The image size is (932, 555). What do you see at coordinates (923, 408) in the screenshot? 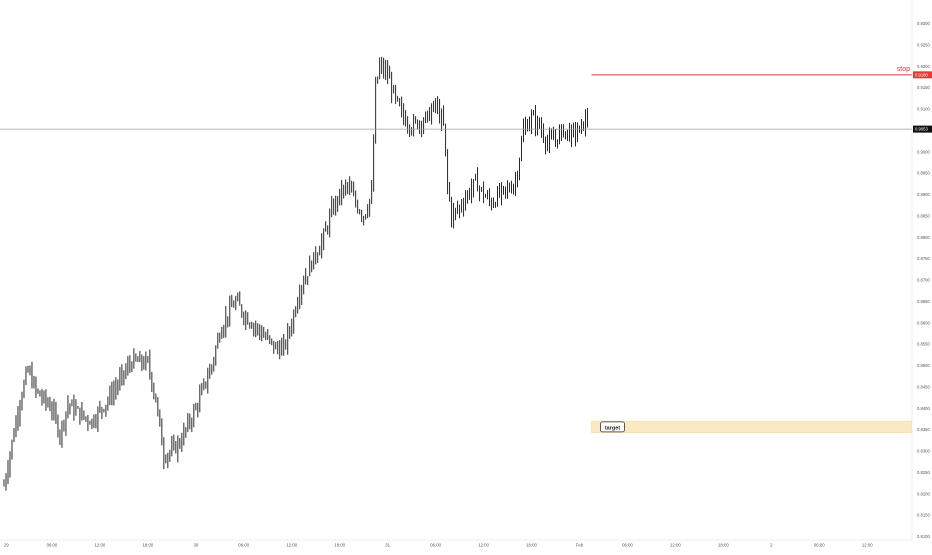
I see `price-tick-label: 0.8400` at bounding box center [923, 408].